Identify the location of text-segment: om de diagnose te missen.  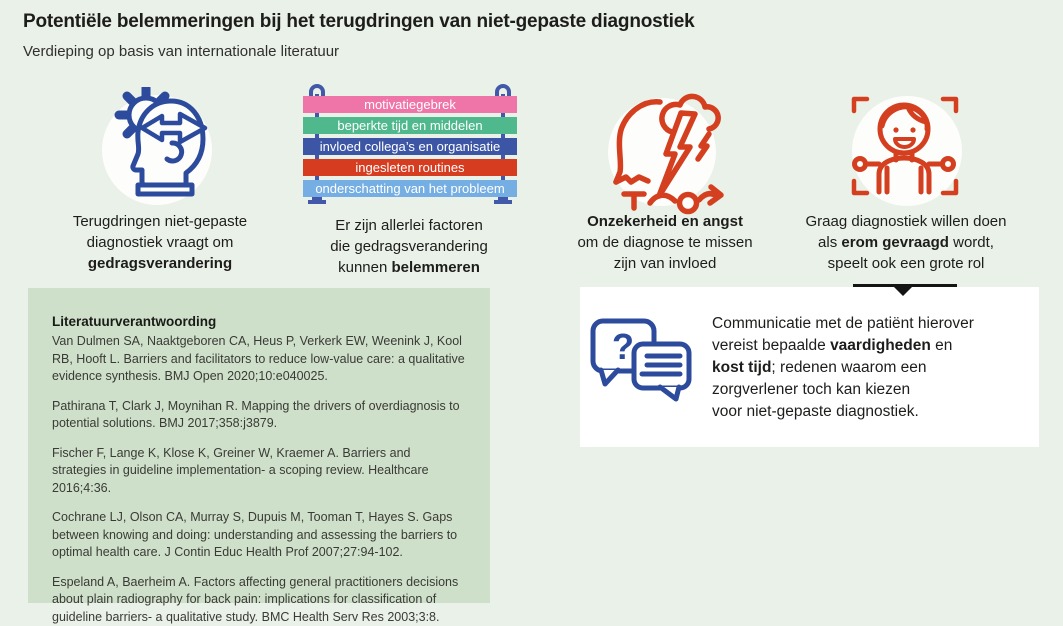
(665, 242).